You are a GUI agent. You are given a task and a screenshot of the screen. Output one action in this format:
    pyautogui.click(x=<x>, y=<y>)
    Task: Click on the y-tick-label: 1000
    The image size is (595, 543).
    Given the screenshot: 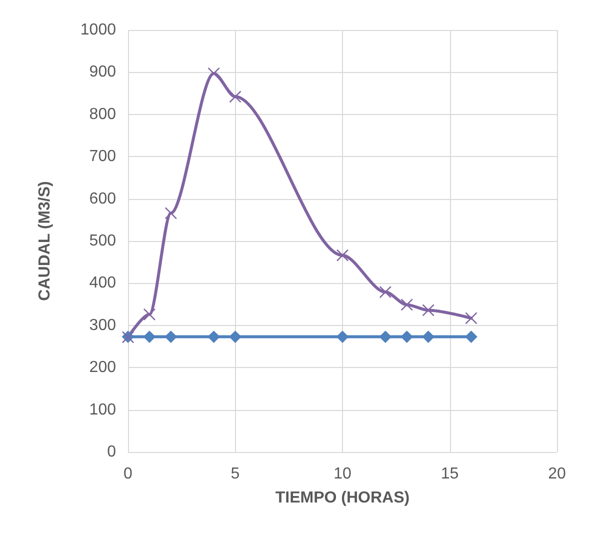 What is the action you would take?
    pyautogui.click(x=98, y=30)
    